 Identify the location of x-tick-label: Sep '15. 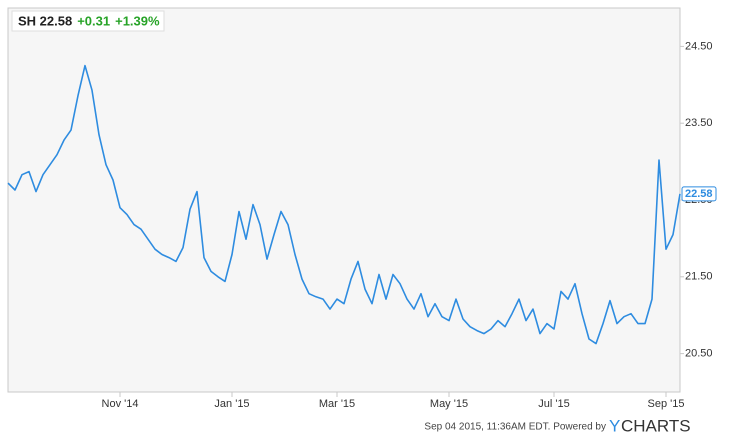
(666, 404).